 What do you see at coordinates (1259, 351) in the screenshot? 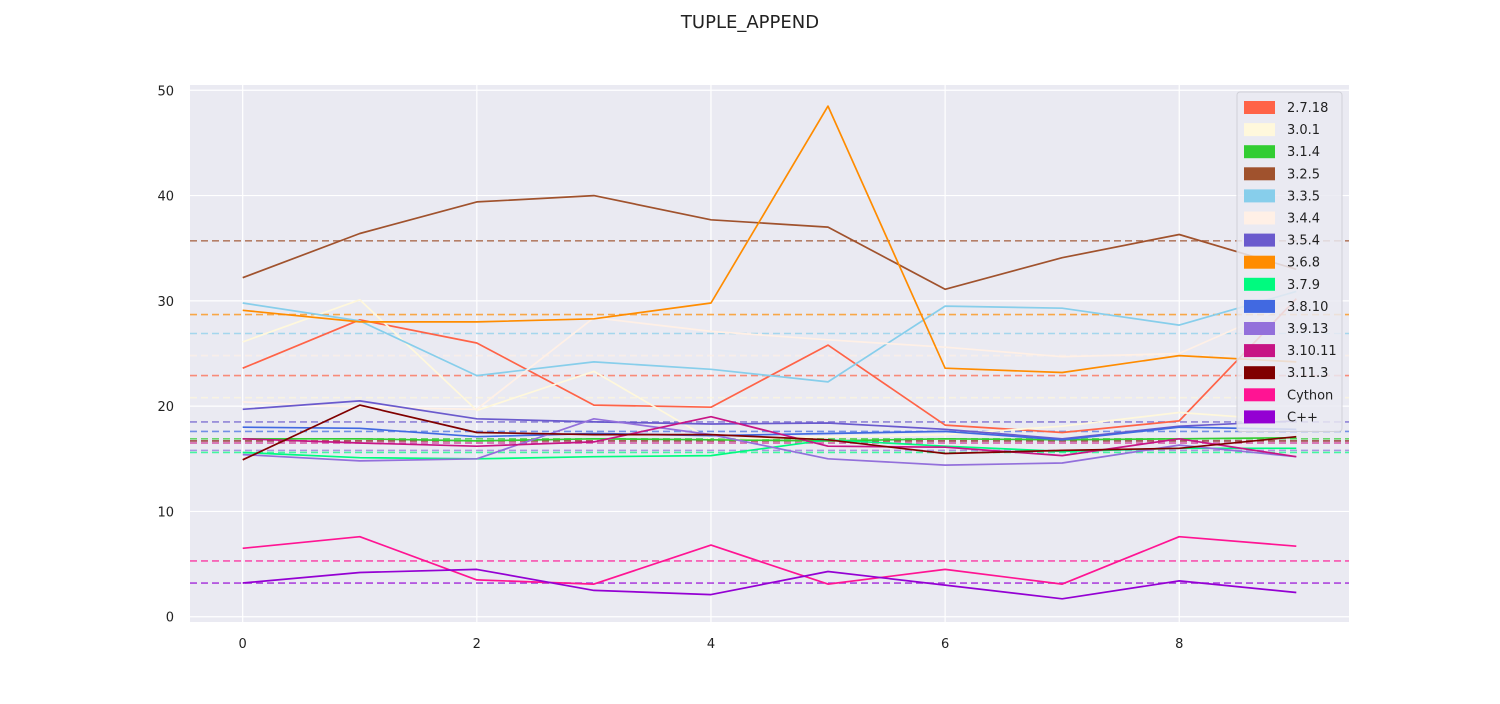
I see `legend-swatch-3.10.11` at bounding box center [1259, 351].